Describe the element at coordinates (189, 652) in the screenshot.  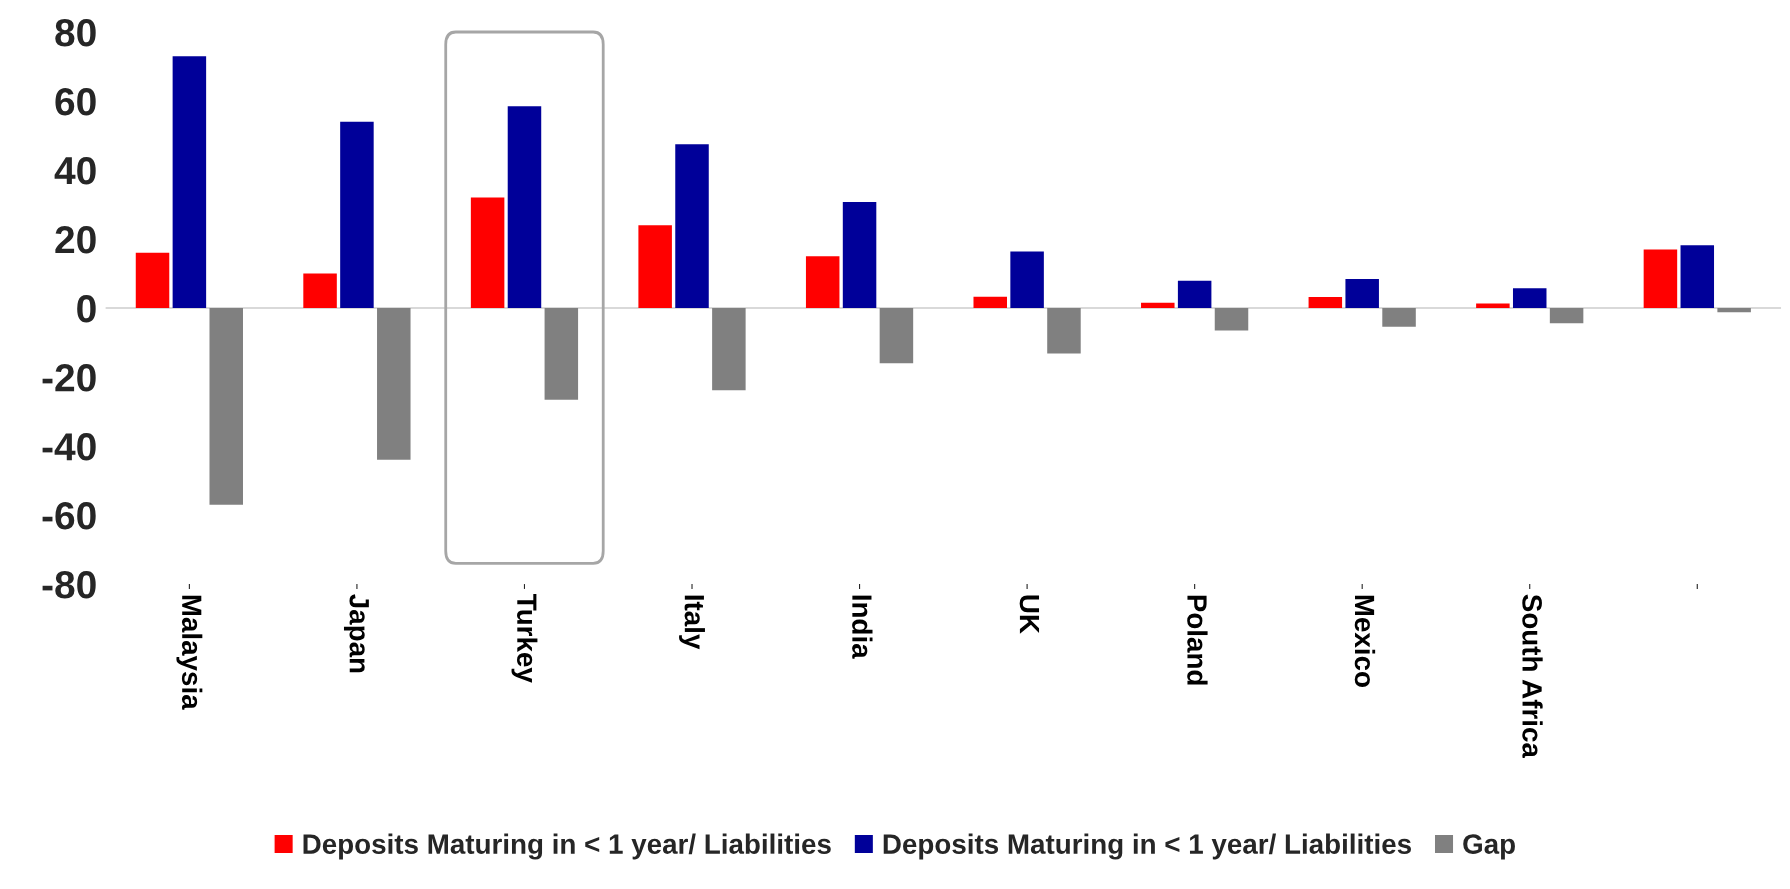
I see `x-tick-label: Malaysia` at that location.